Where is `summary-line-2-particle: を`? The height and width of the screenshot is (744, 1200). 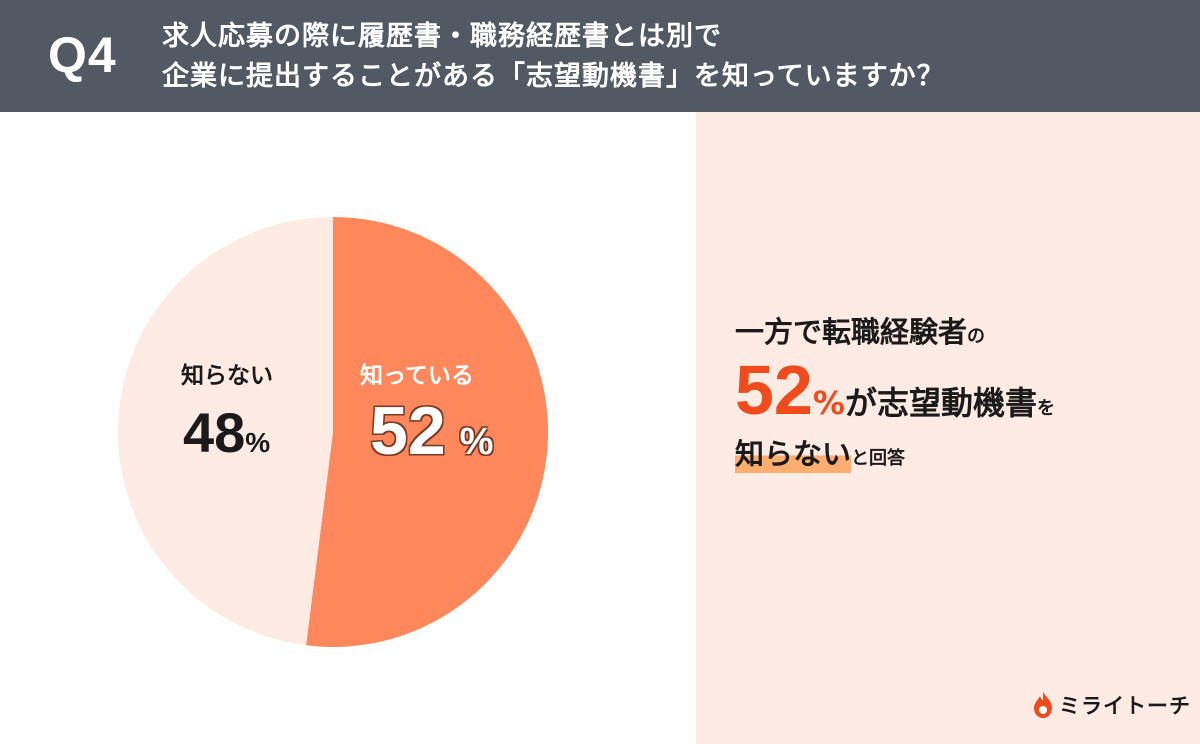 summary-line-2-particle: を is located at coordinates (1045, 408).